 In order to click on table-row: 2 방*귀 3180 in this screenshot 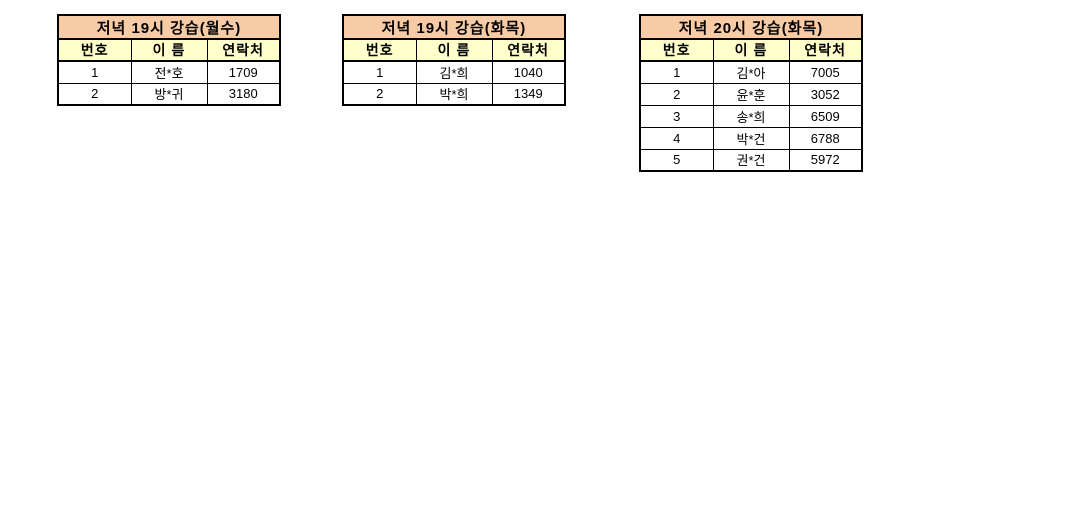, I will do `click(169, 94)`.